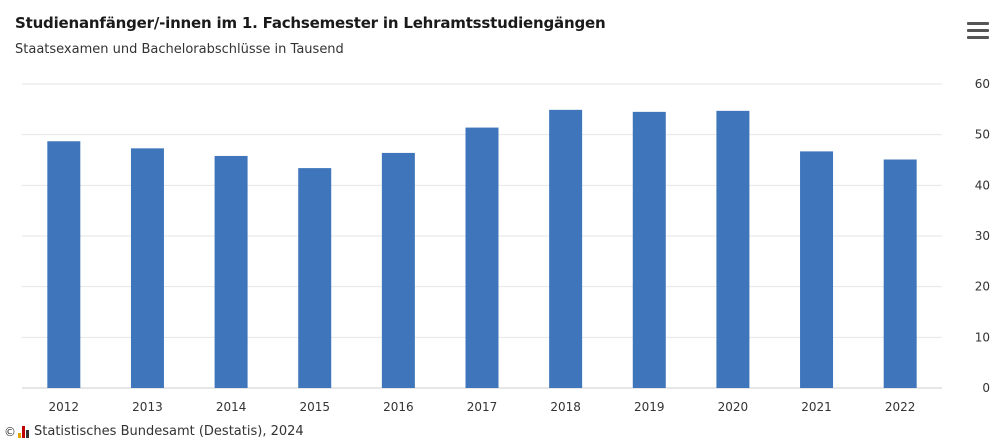  Describe the element at coordinates (314, 407) in the screenshot. I see `x-tick-label: 2015` at that location.